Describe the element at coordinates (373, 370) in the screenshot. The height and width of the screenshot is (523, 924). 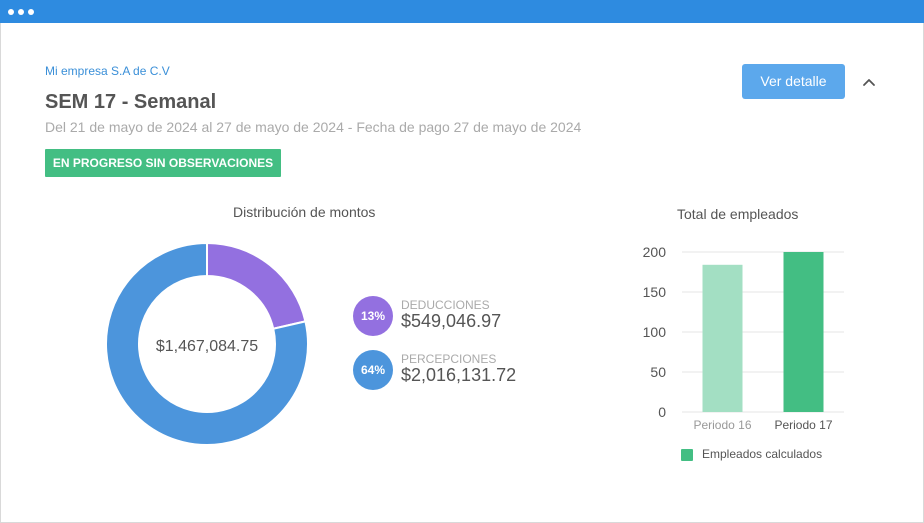
I see `percent-badge: 64%` at that location.